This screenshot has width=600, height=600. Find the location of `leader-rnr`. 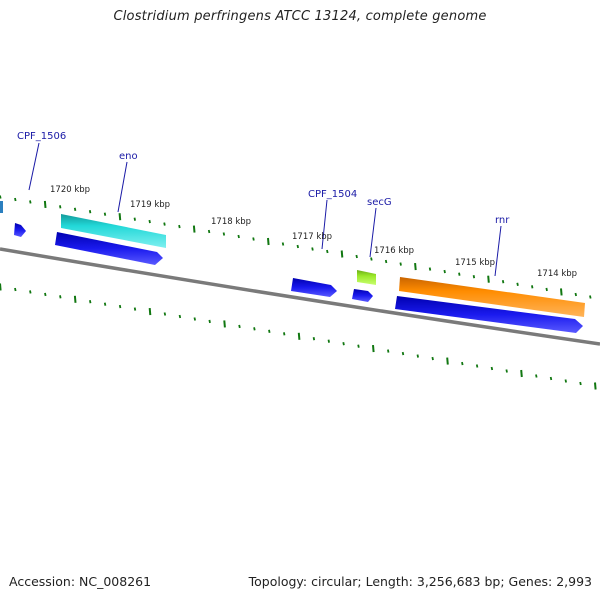

leader-rnr is located at coordinates (498, 251).